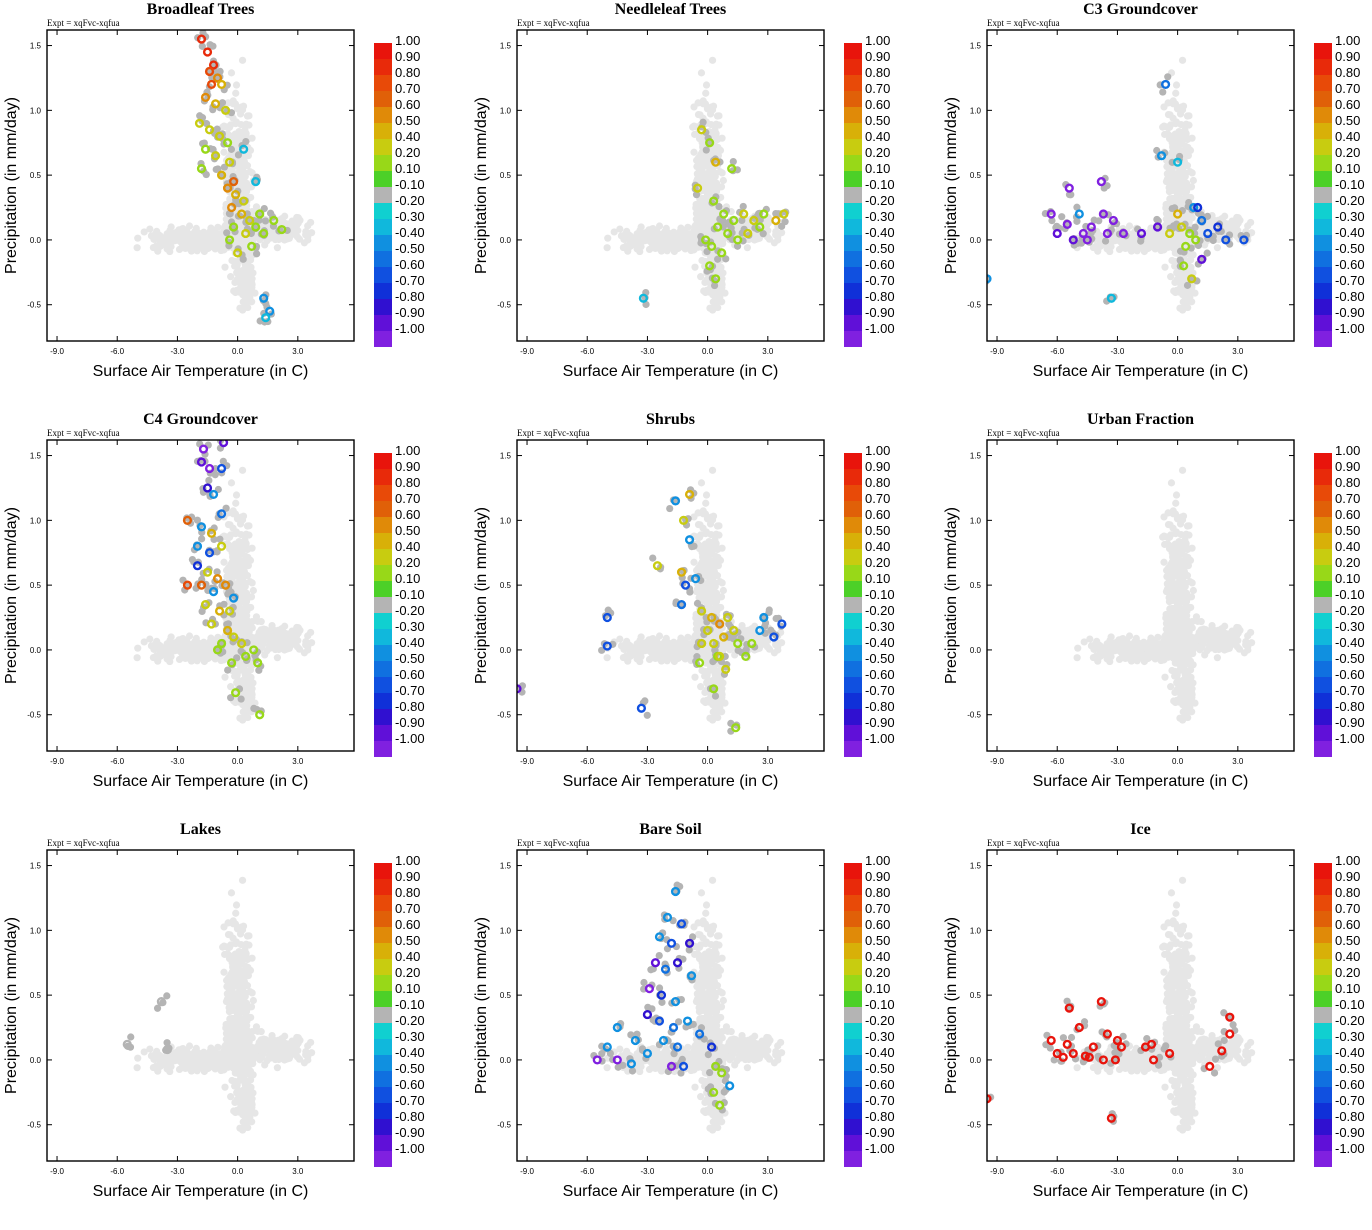 The height and width of the screenshot is (1230, 1372). Describe the element at coordinates (410, 738) in the screenshot. I see `colorbar-label: -1.00` at that location.